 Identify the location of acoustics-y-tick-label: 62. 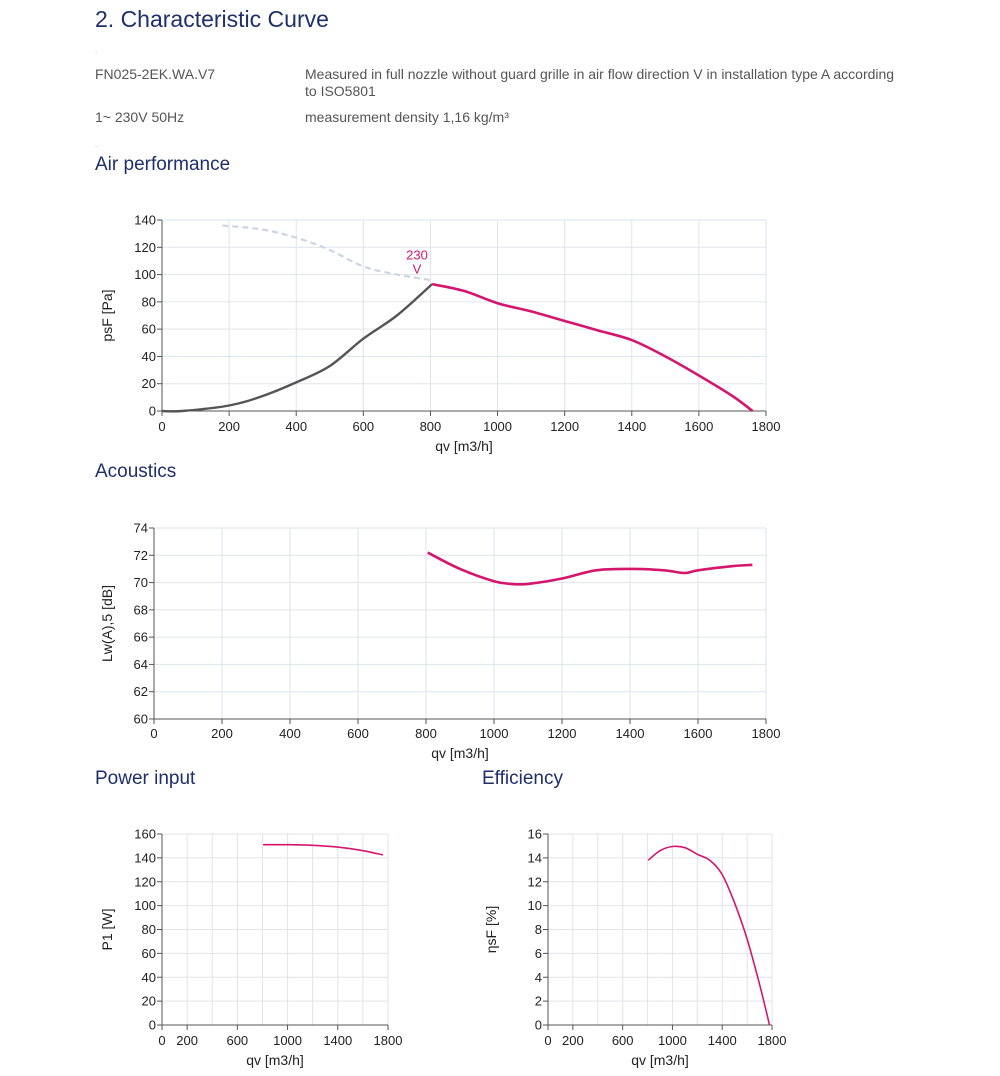
(141, 691).